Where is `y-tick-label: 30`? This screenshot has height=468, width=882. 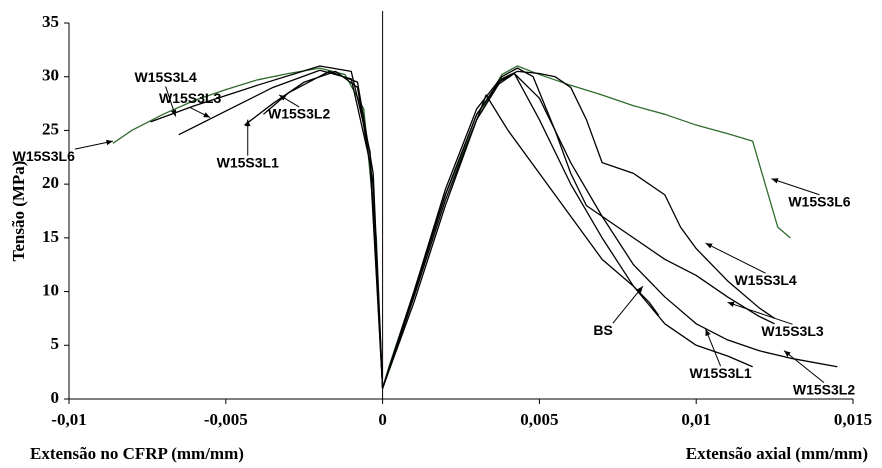
y-tick-label: 30 is located at coordinates (50, 75).